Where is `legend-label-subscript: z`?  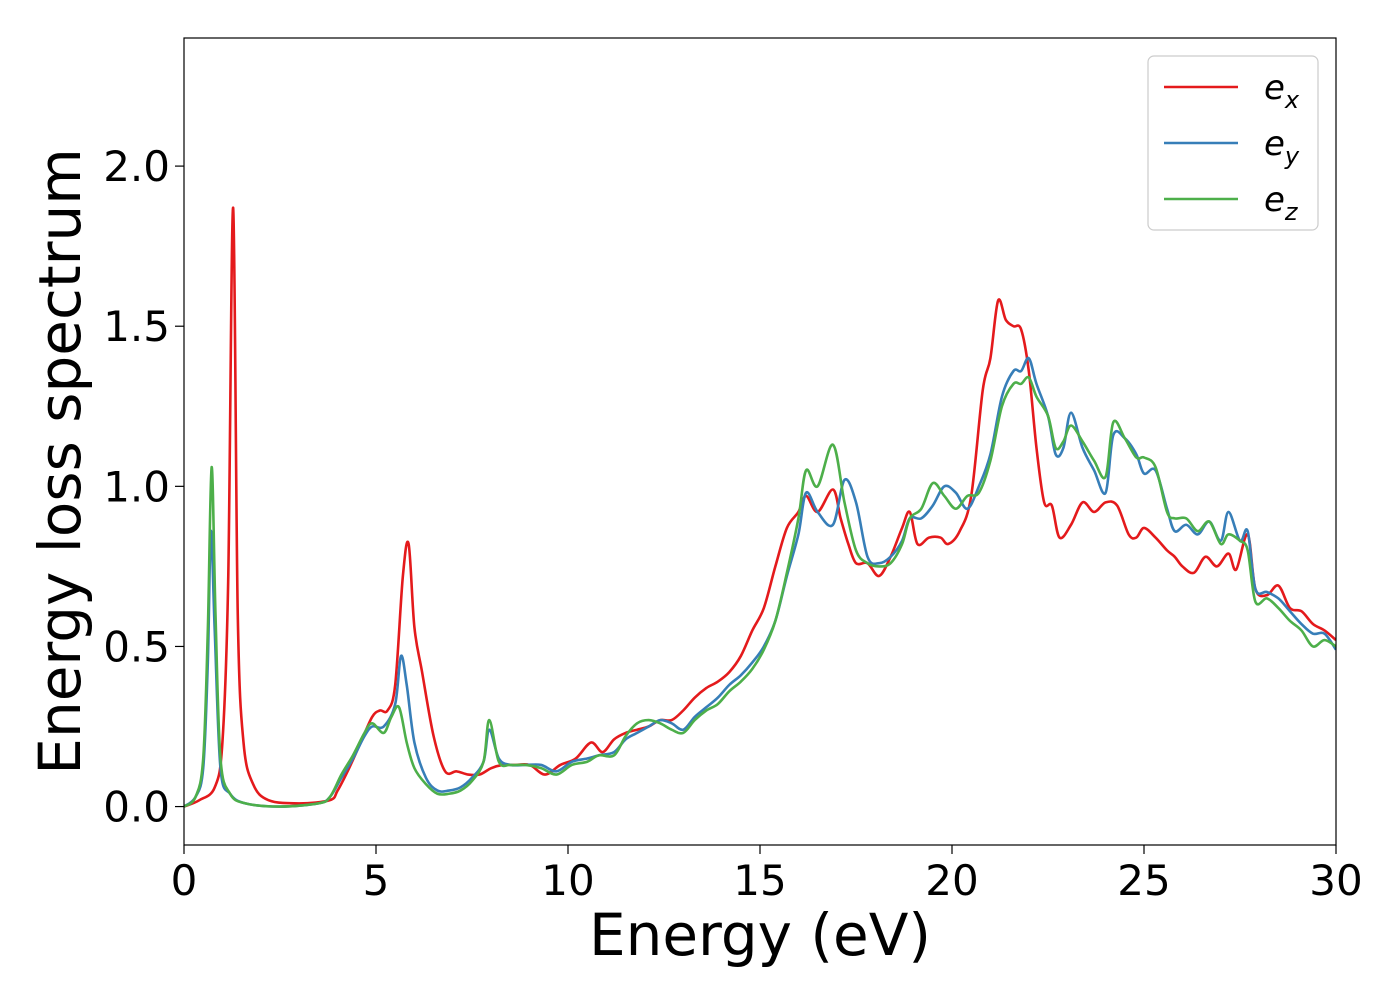
legend-label-subscript: z is located at coordinates (1291, 212).